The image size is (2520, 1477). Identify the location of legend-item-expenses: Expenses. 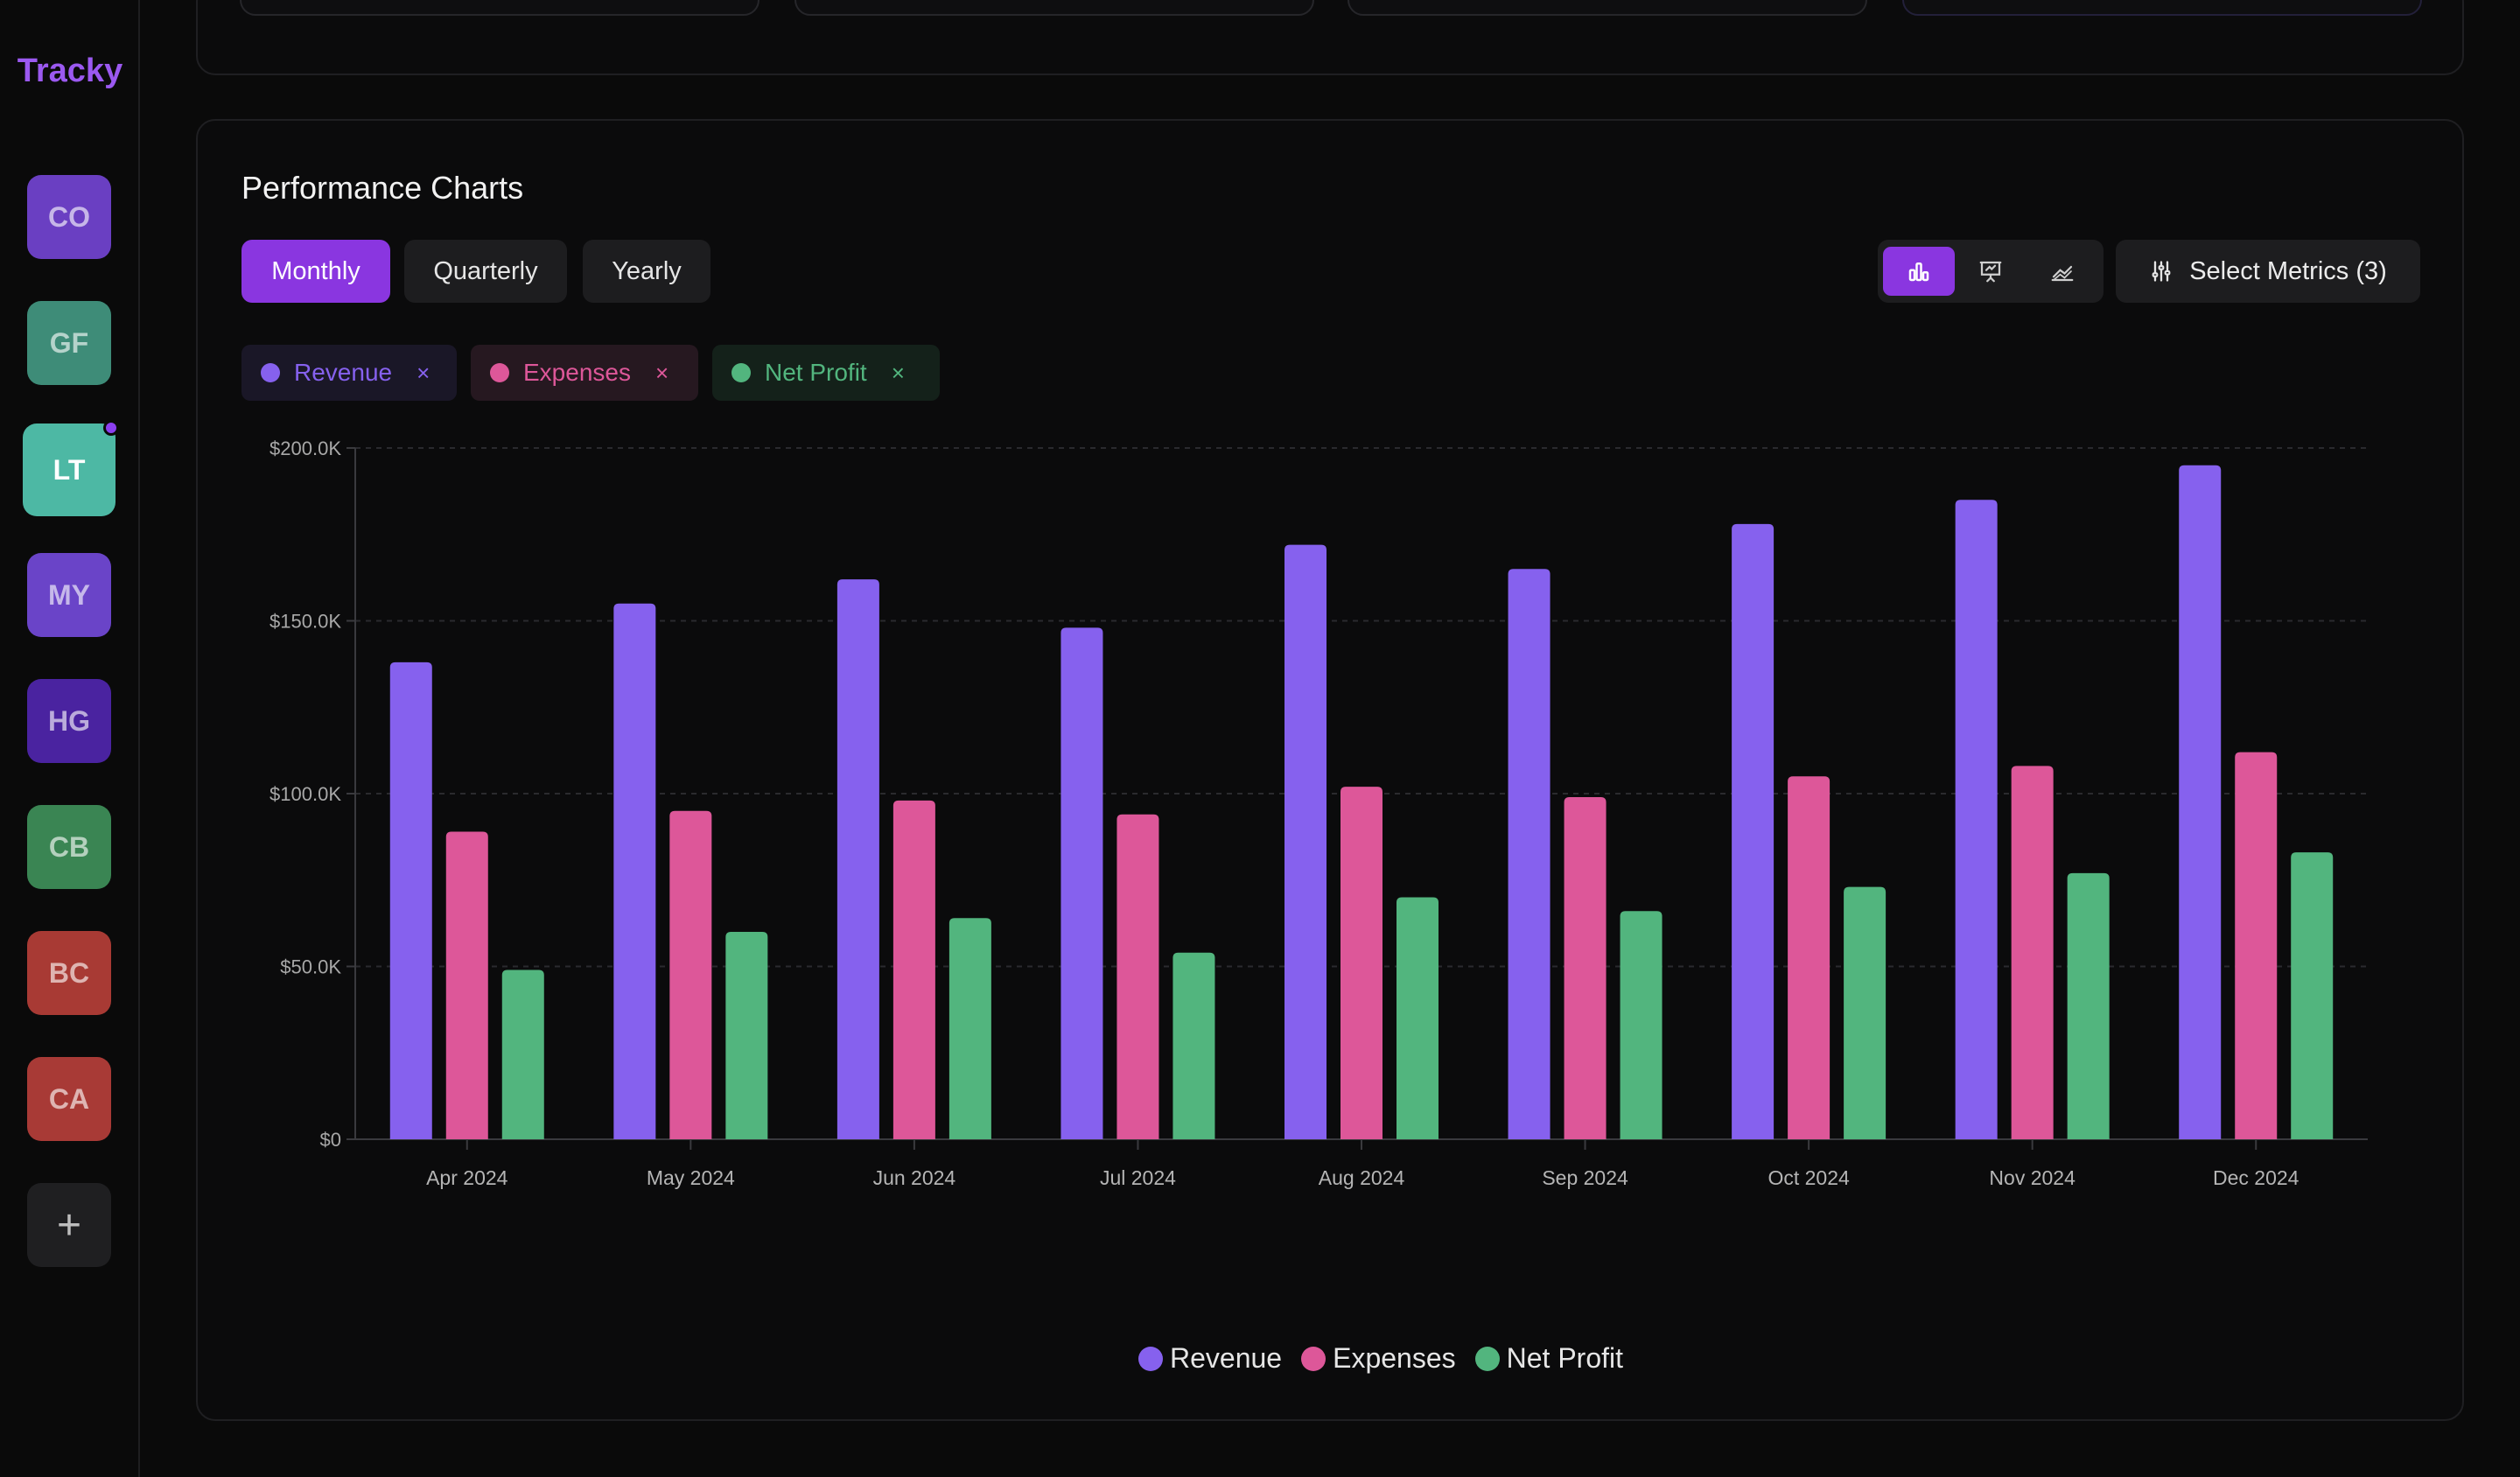
(1378, 1358).